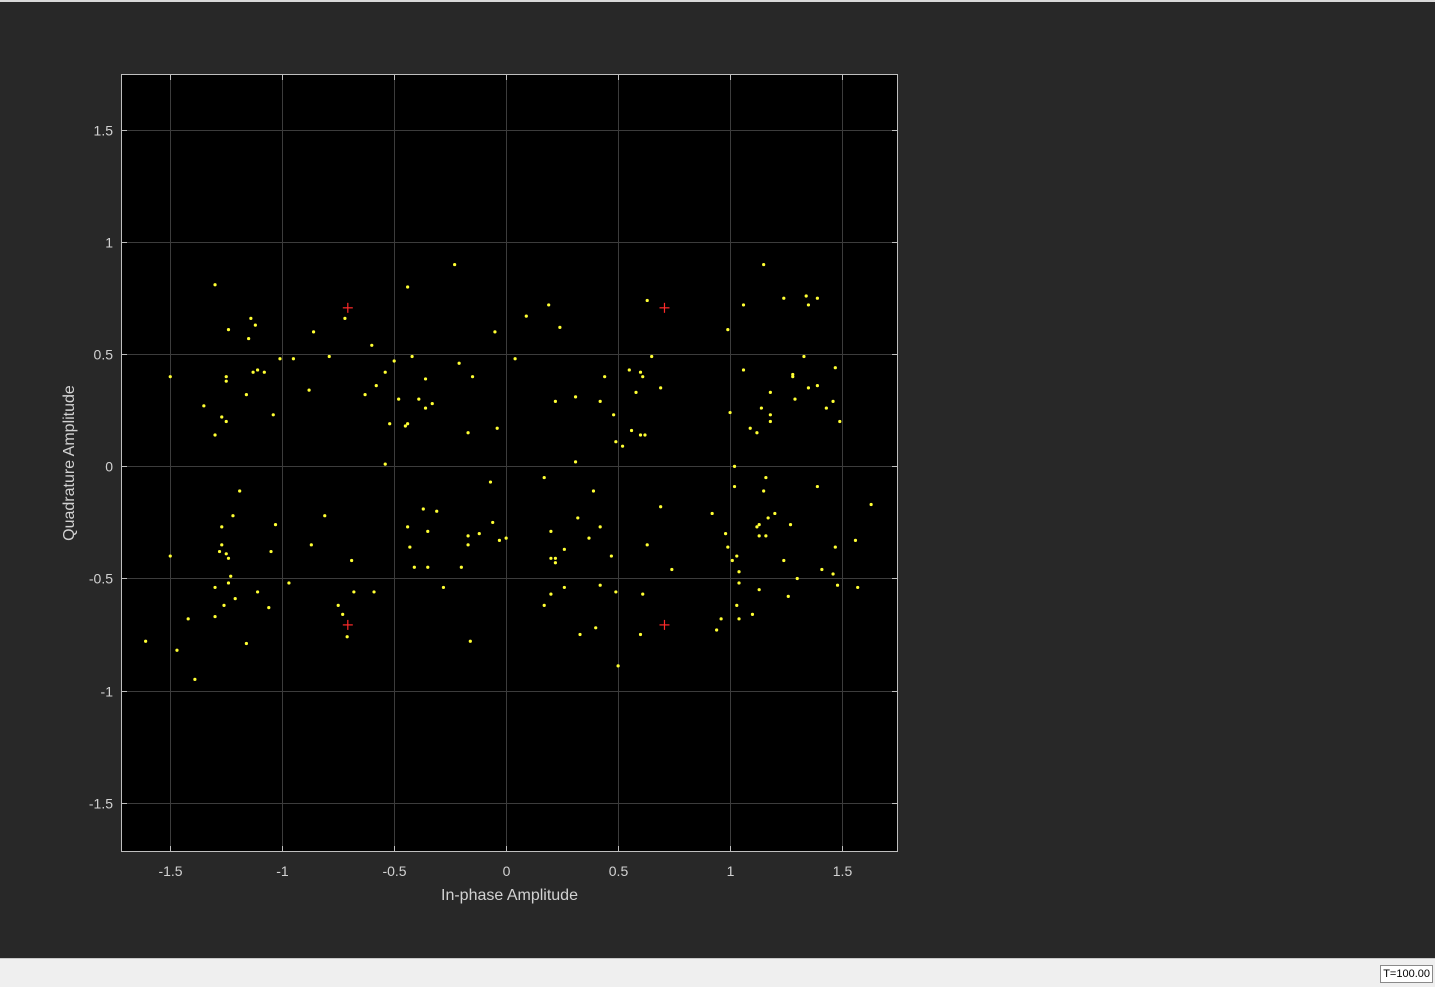 This screenshot has width=1435, height=987. Describe the element at coordinates (843, 871) in the screenshot. I see `x-tick-label: 1.5` at that location.